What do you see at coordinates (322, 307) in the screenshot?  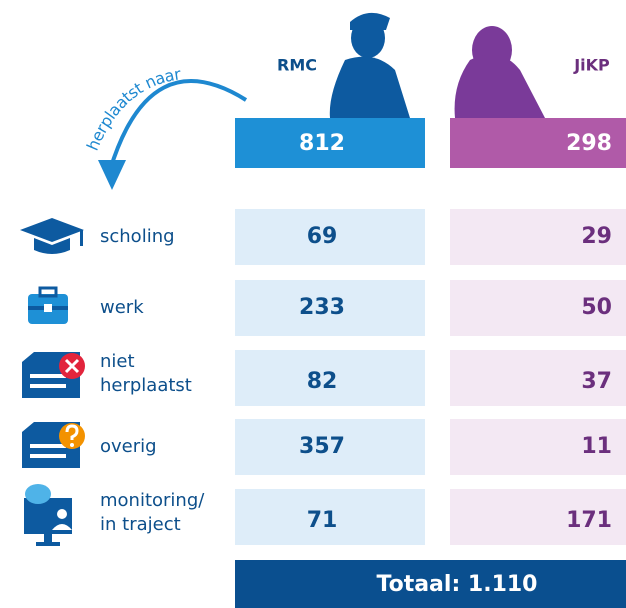 I see `rmc-value: 233` at bounding box center [322, 307].